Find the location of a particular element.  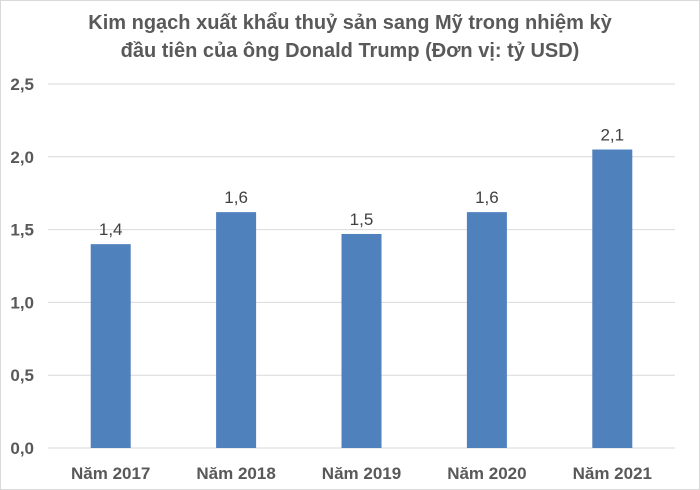

y-tick-label: 0,0 is located at coordinates (22, 448).